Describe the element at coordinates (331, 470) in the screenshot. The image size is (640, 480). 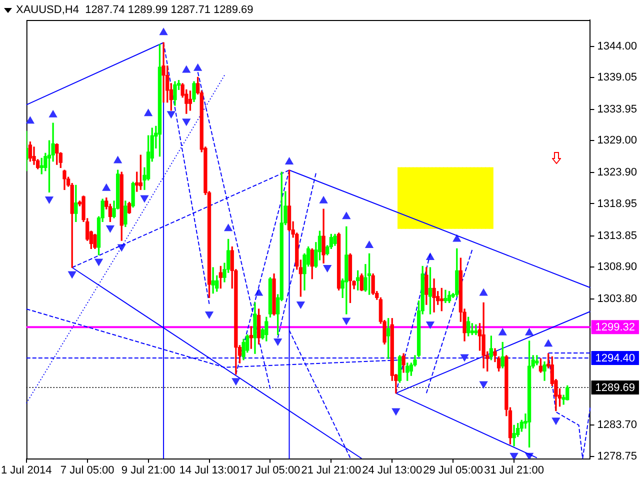
I see `x-tick-label: 21 Jul 21:00` at that location.